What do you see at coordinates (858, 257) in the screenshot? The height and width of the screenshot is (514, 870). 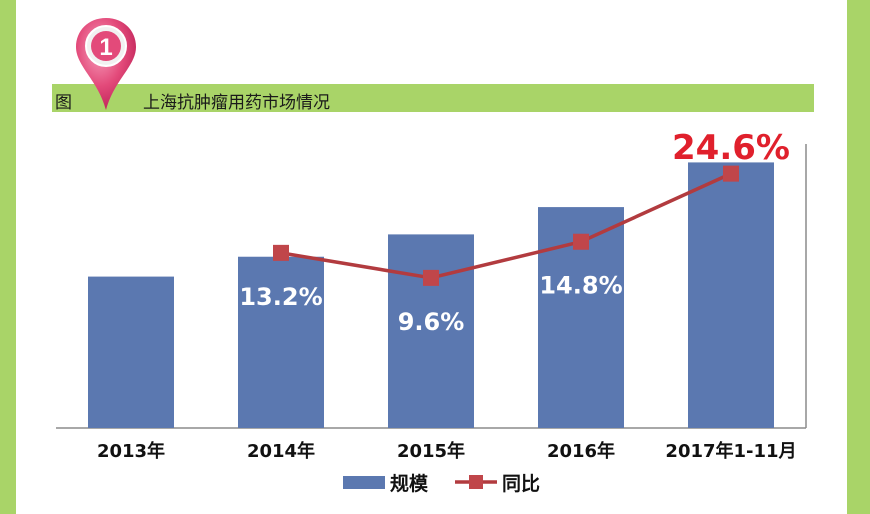 I see `right-frame-bar` at bounding box center [858, 257].